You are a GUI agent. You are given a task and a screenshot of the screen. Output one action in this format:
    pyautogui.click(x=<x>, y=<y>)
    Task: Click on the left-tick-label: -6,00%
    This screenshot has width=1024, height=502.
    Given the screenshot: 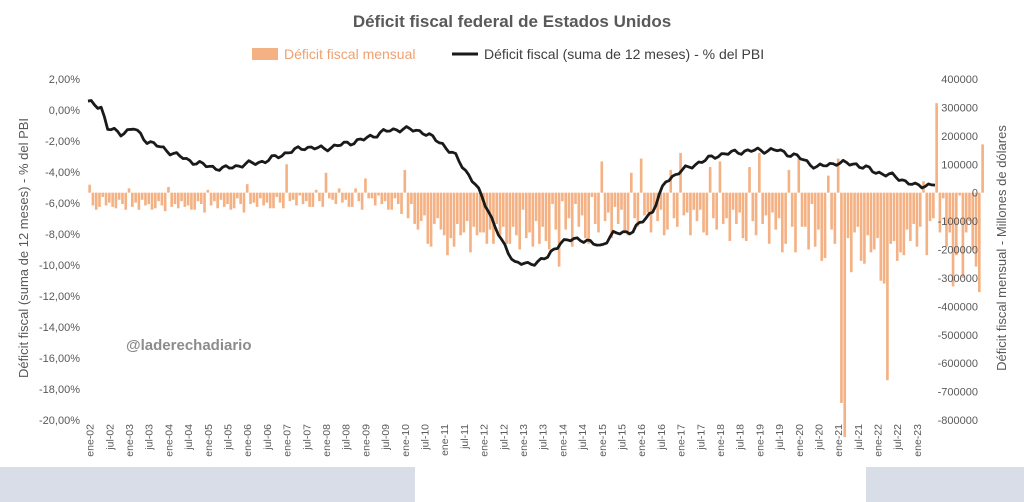 What is the action you would take?
    pyautogui.click(x=62, y=204)
    